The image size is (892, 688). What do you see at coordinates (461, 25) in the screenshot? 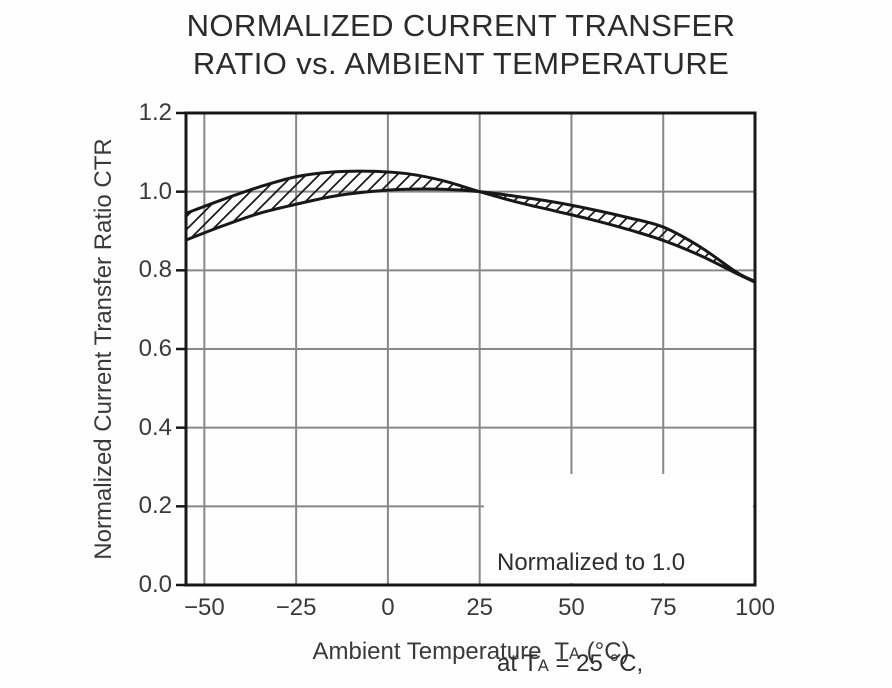
I see `chart-title-line1: NORMALIZED CURRENT TRANSFER` at bounding box center [461, 25].